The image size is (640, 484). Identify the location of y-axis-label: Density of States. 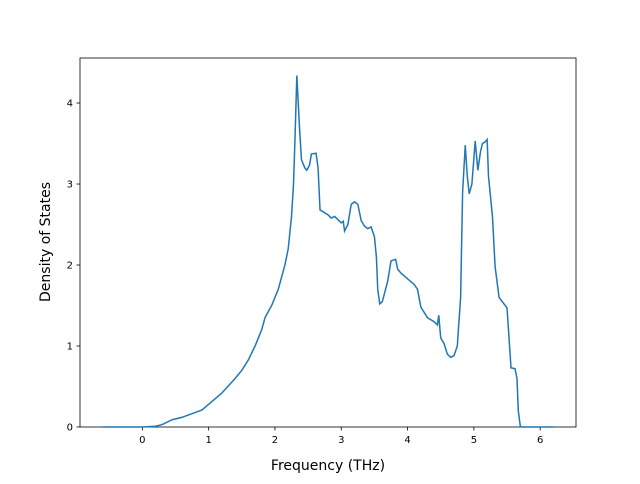
(46, 242).